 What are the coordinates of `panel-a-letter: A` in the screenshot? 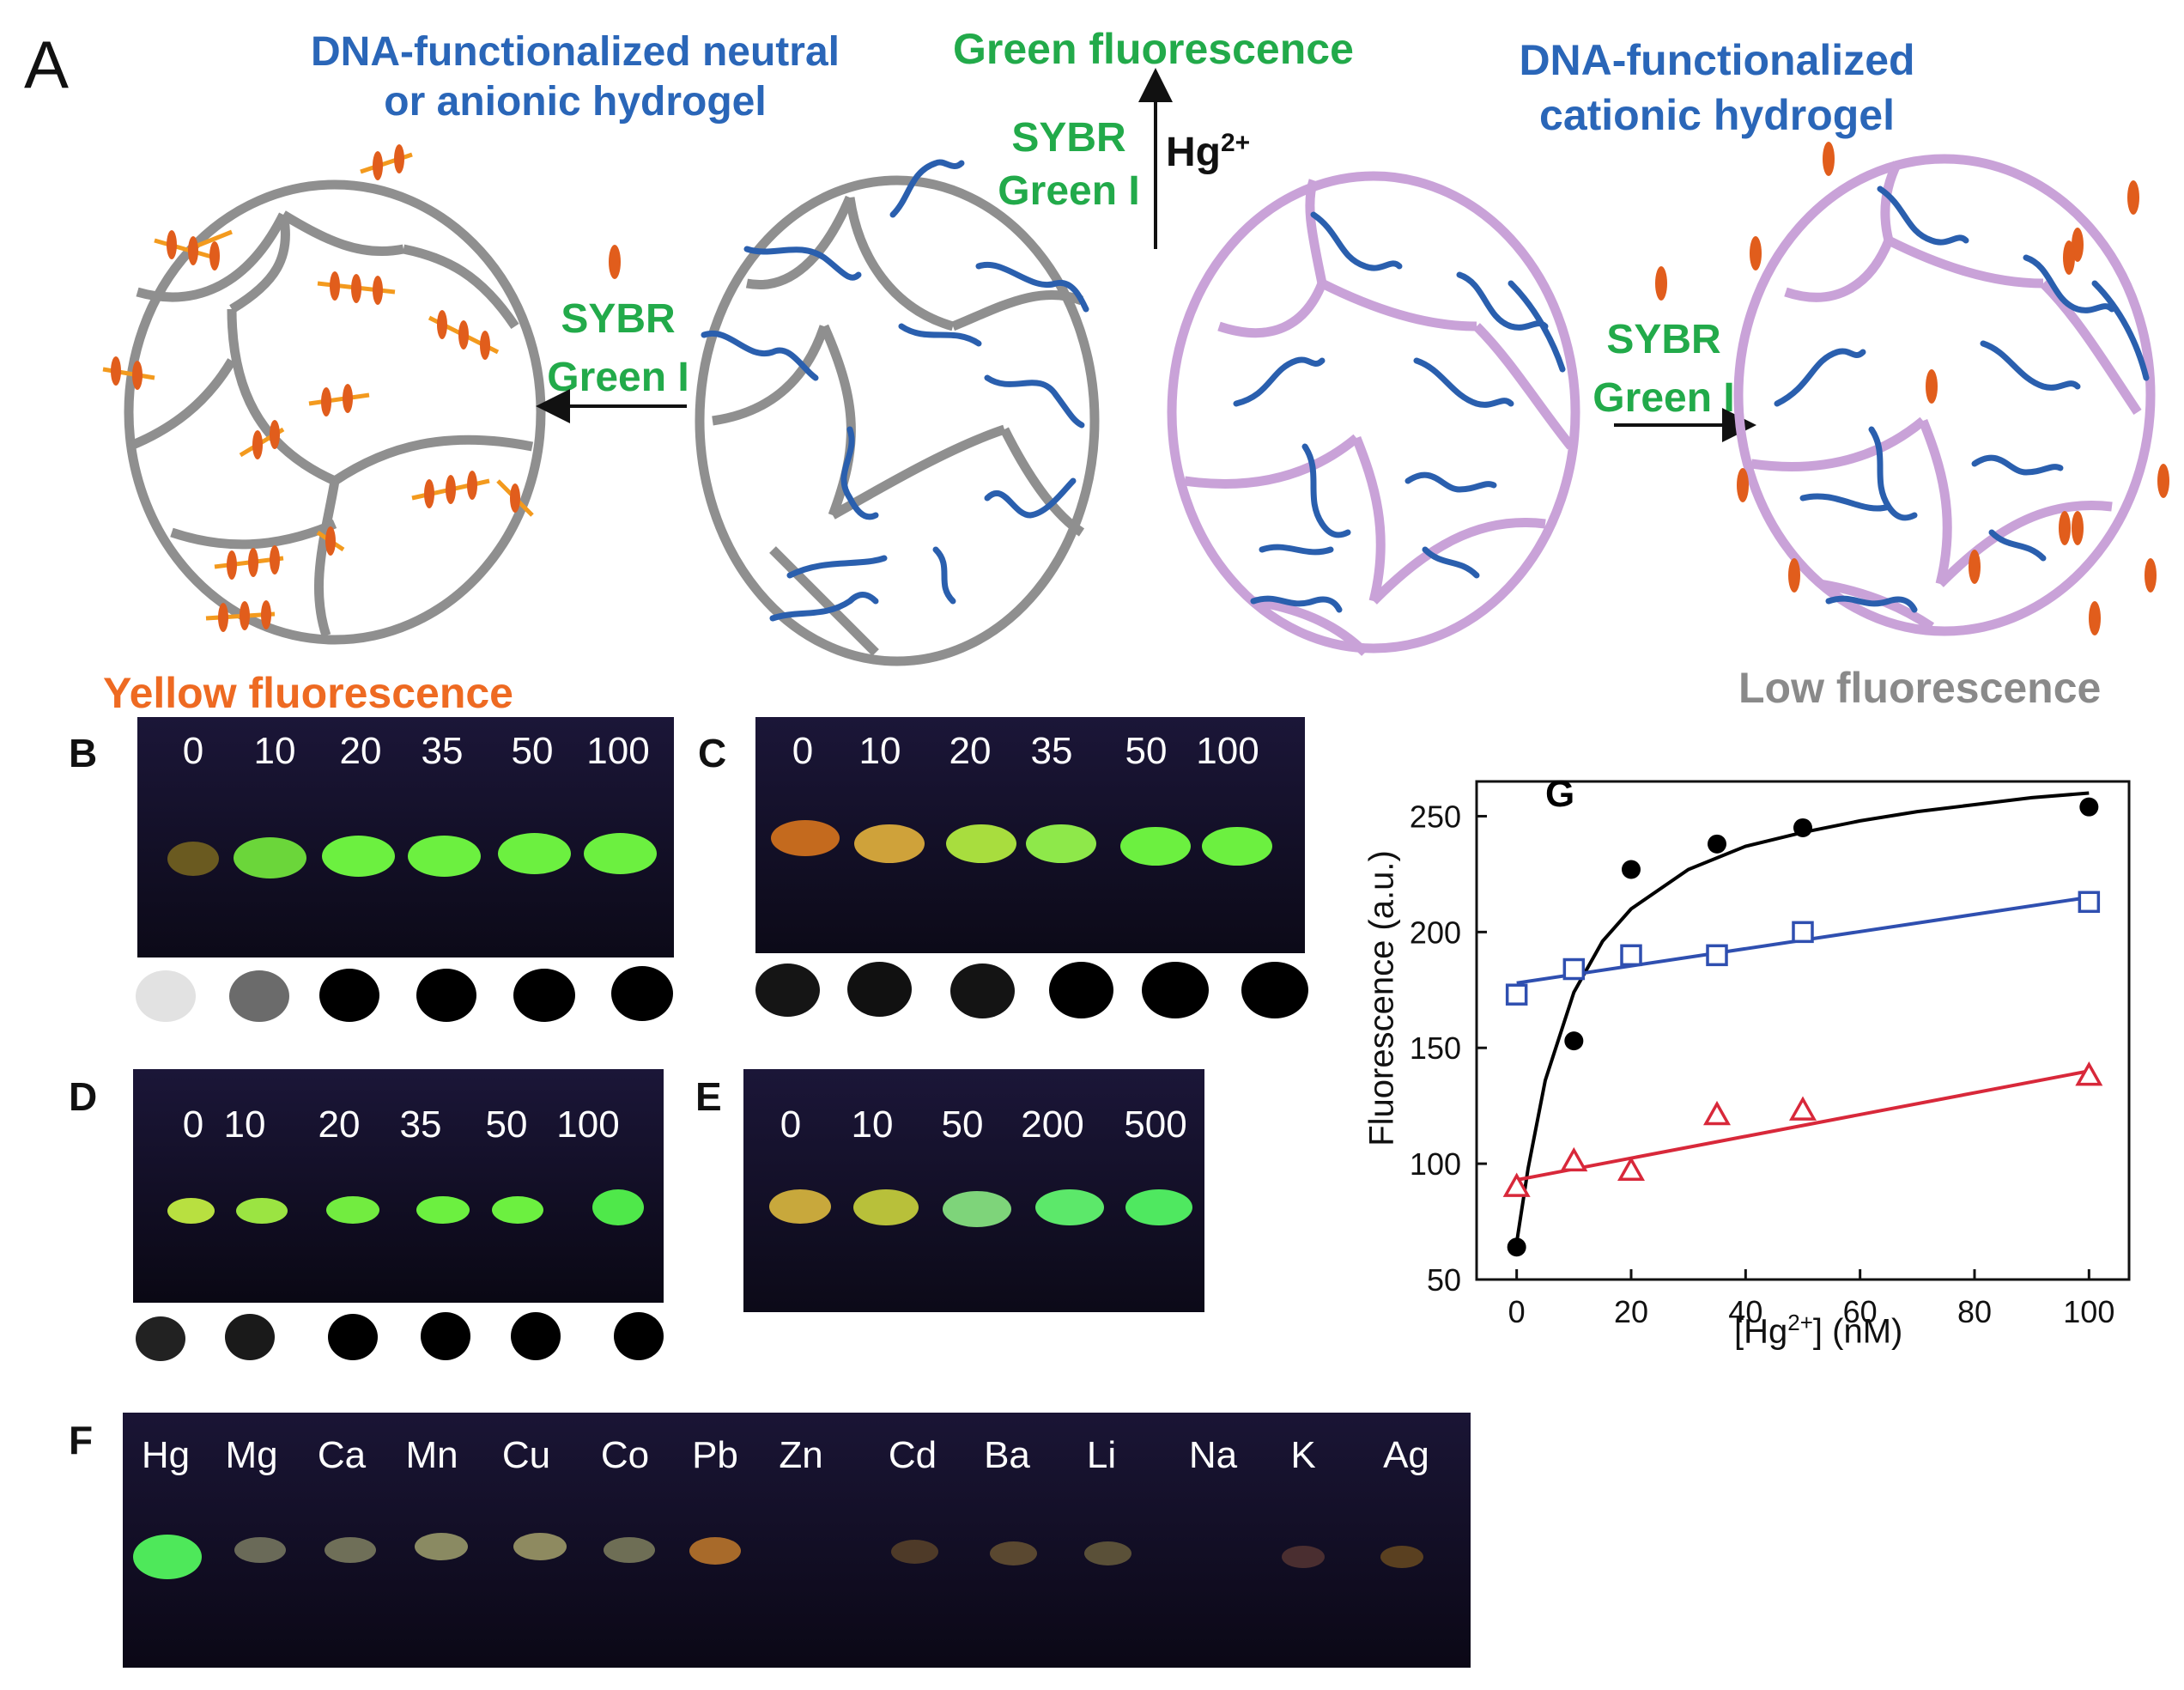 It's located at (47, 64).